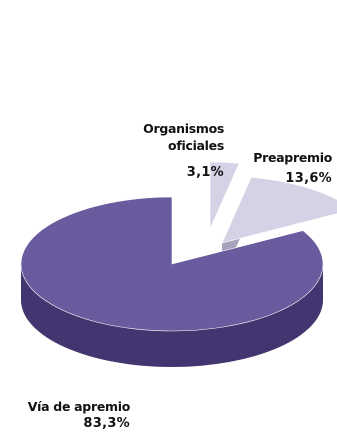 The height and width of the screenshot is (435, 337). What do you see at coordinates (279, 210) in the screenshot?
I see `pie-slice-preapremio` at bounding box center [279, 210].